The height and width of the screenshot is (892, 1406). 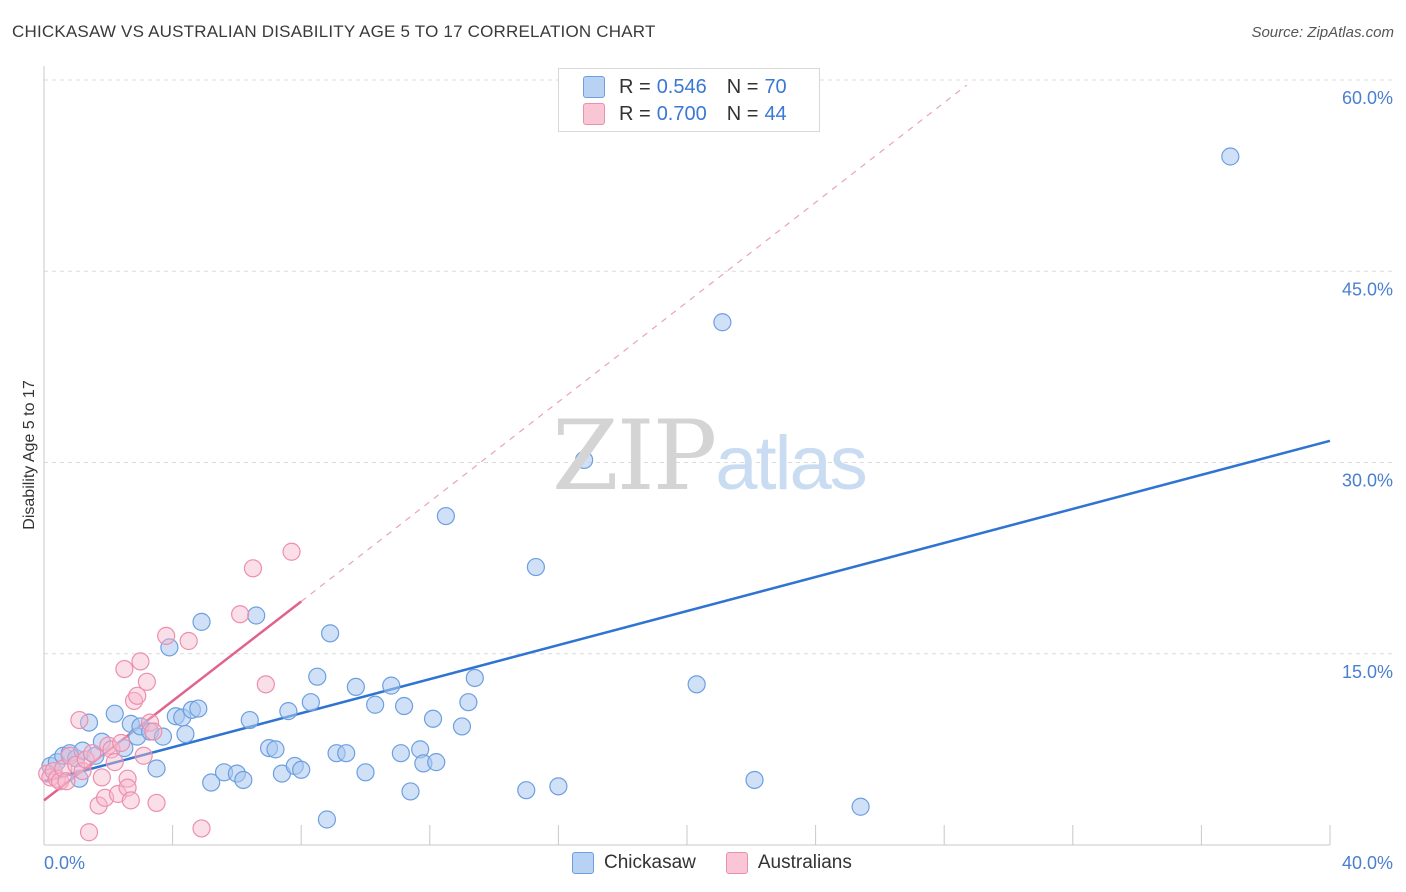 I want to click on trend-line-australians, so click(x=172, y=701).